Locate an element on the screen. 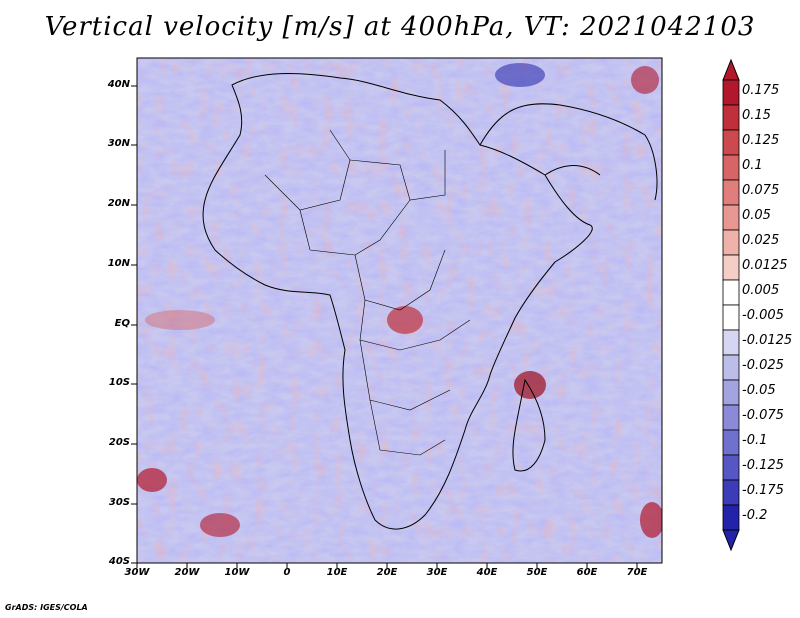  colorbar-label: -0.05 is located at coordinates (759, 390).